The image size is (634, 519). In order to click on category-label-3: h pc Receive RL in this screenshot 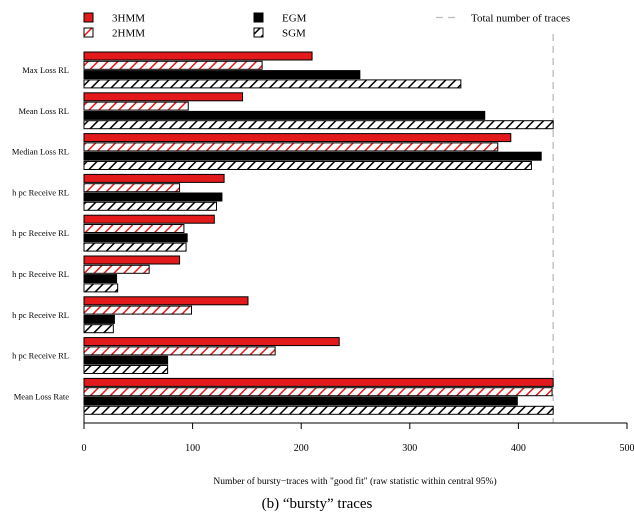, I will do `click(40, 192)`.